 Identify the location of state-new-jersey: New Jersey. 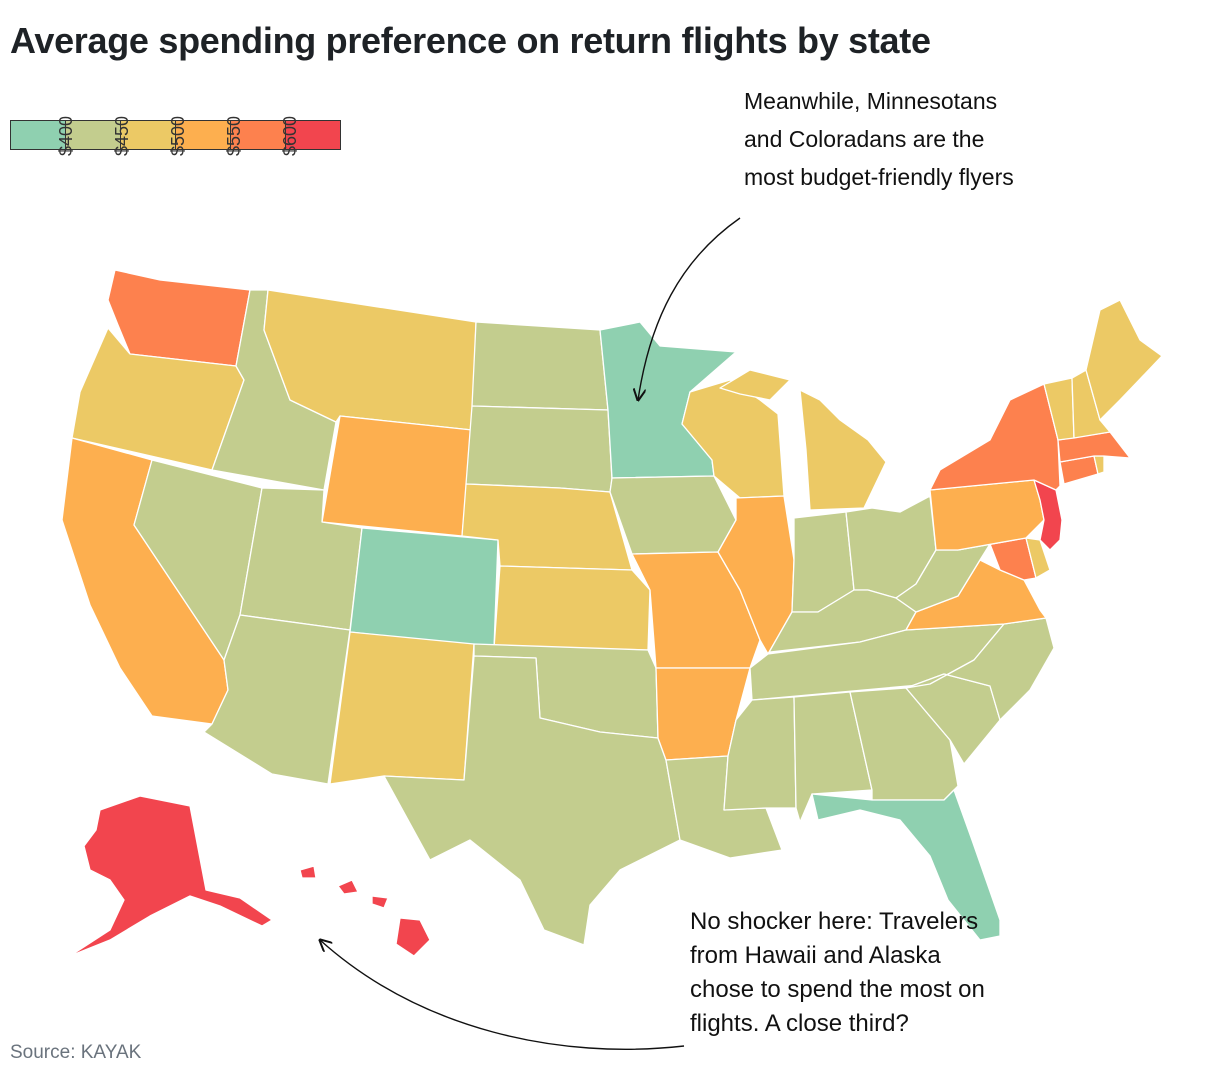
(1048, 515).